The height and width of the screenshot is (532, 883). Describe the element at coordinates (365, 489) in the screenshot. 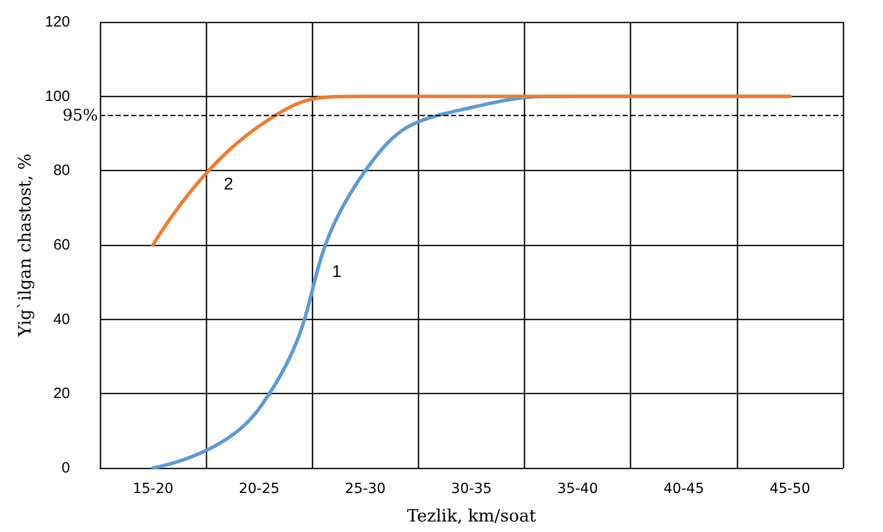

I see `x-tick-label: 25-30` at that location.